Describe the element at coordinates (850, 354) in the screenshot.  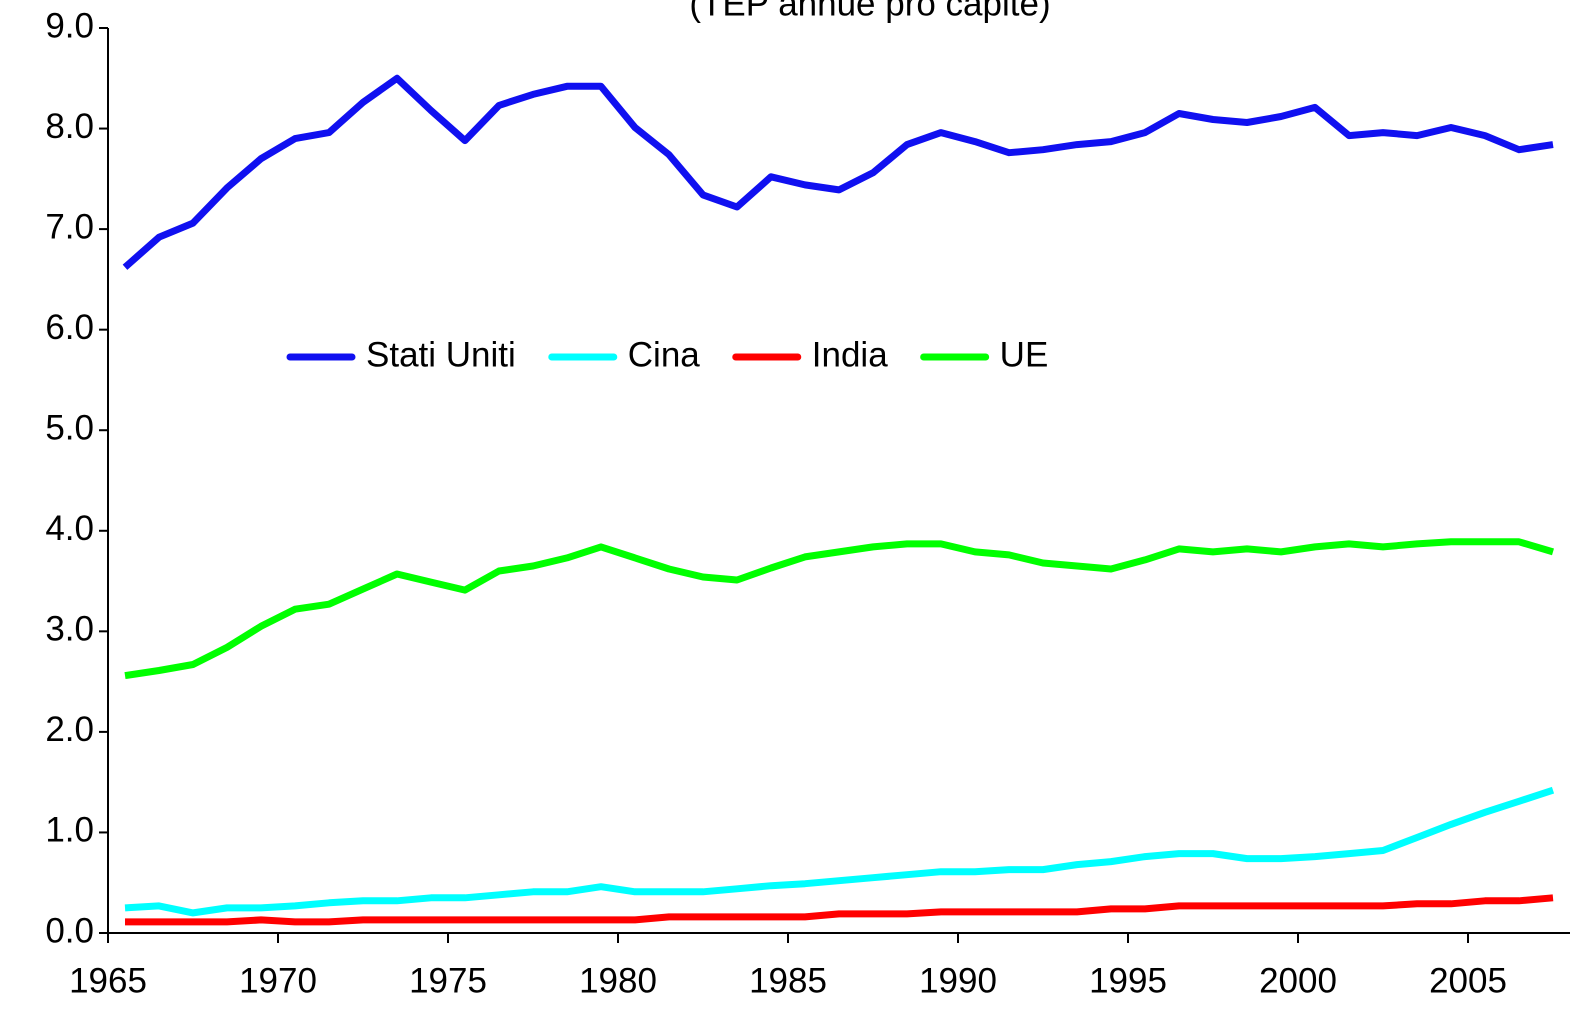
I see `legend-label: India` at that location.